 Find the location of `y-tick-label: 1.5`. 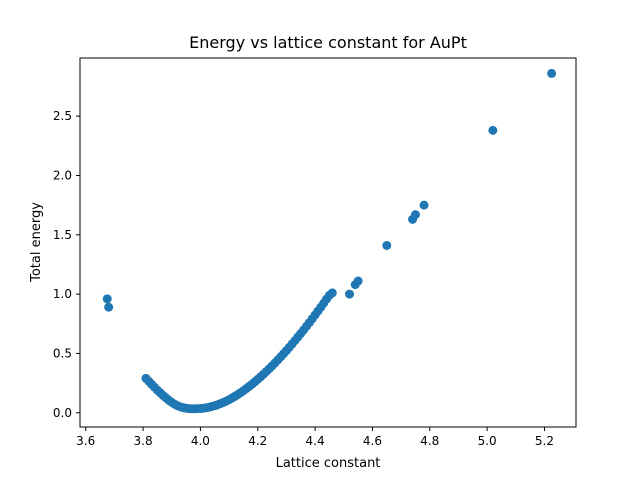

y-tick-label: 1.5 is located at coordinates (62, 235).